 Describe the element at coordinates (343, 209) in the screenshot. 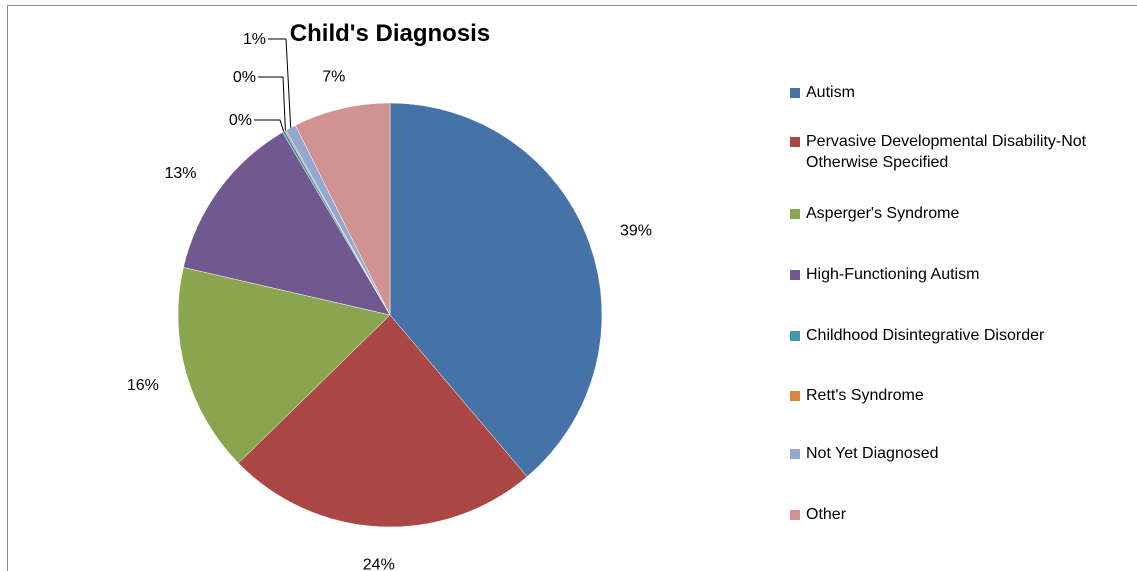

I see `pie-slice-other` at that location.